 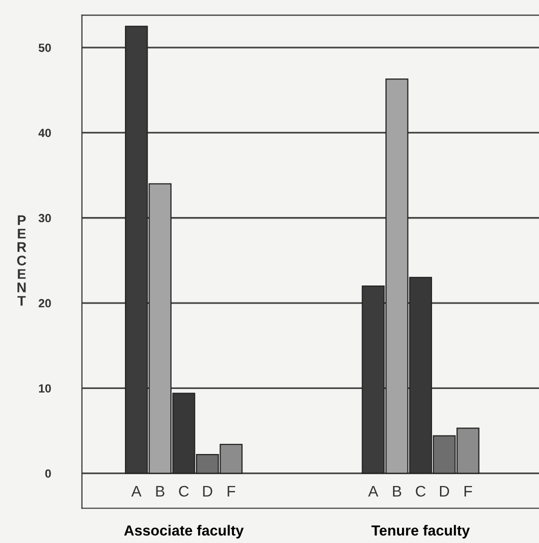 What do you see at coordinates (184, 531) in the screenshot?
I see `x-tick-label: Associate faculty` at bounding box center [184, 531].